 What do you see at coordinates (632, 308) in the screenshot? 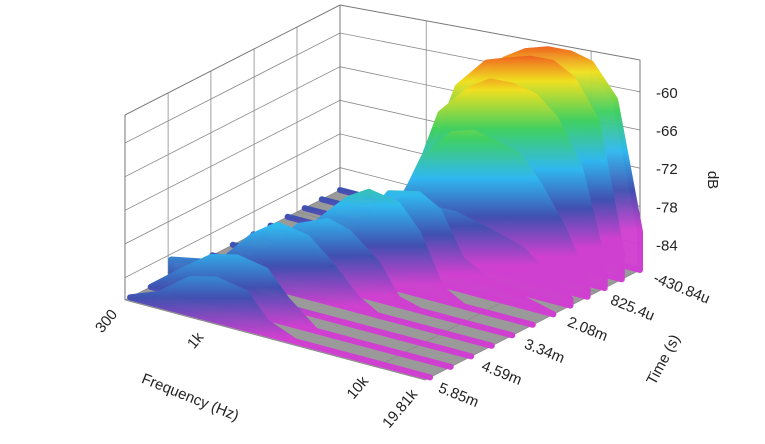
I see `y-tick-label: 825.4u` at bounding box center [632, 308].